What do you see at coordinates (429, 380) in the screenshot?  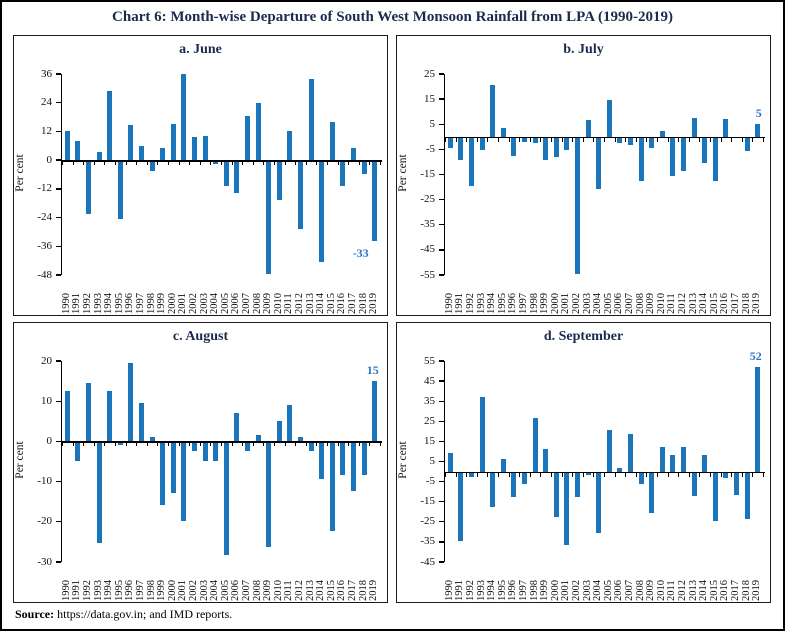 I see `y-tick-label: 45` at bounding box center [429, 380].